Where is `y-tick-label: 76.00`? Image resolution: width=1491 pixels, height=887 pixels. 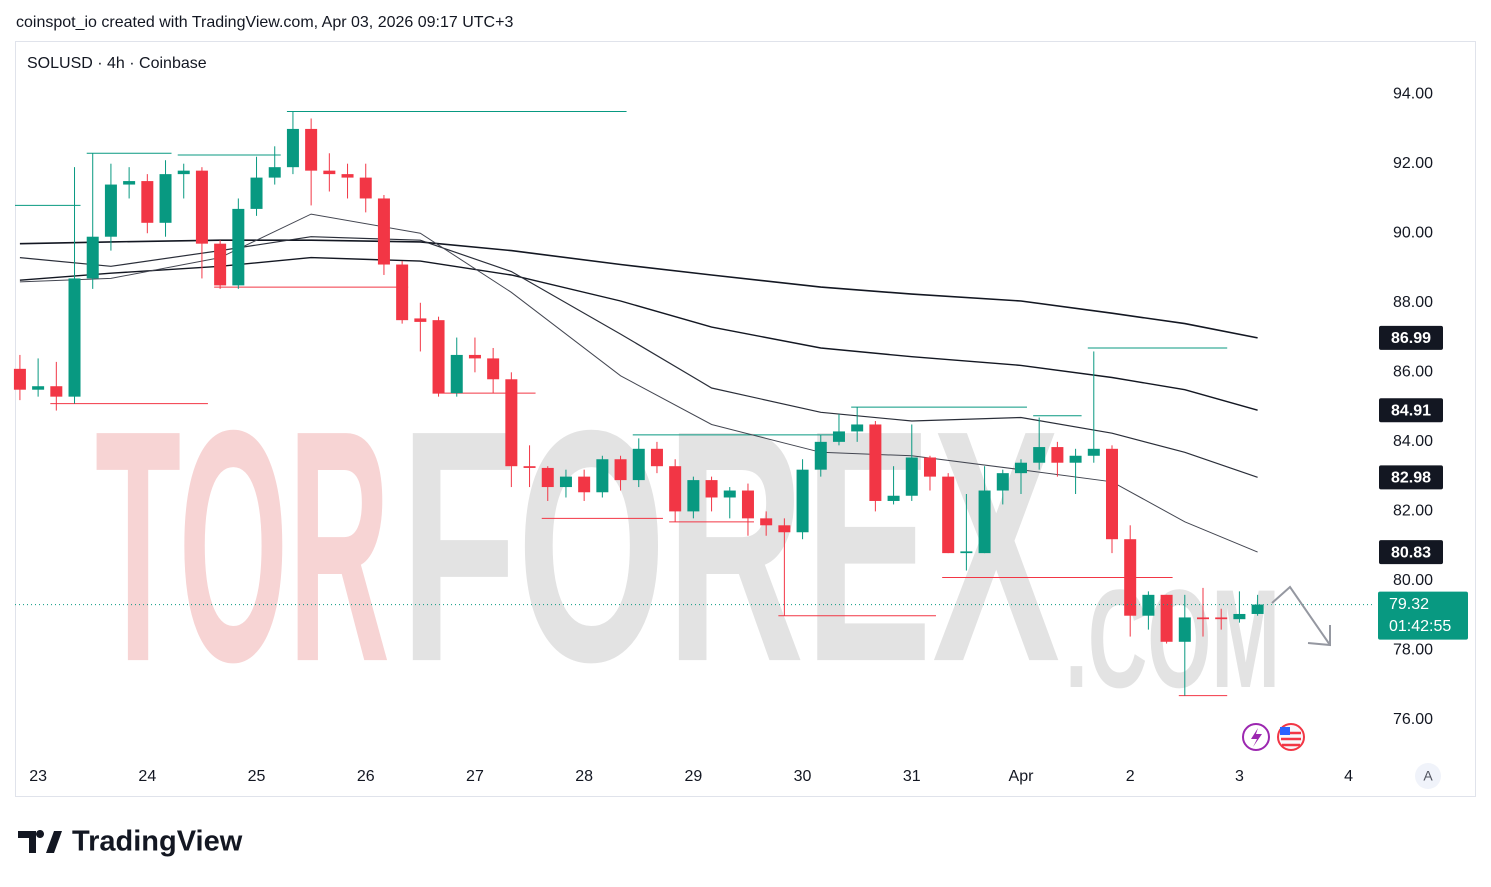 y-tick-label: 76.00 is located at coordinates (1413, 719).